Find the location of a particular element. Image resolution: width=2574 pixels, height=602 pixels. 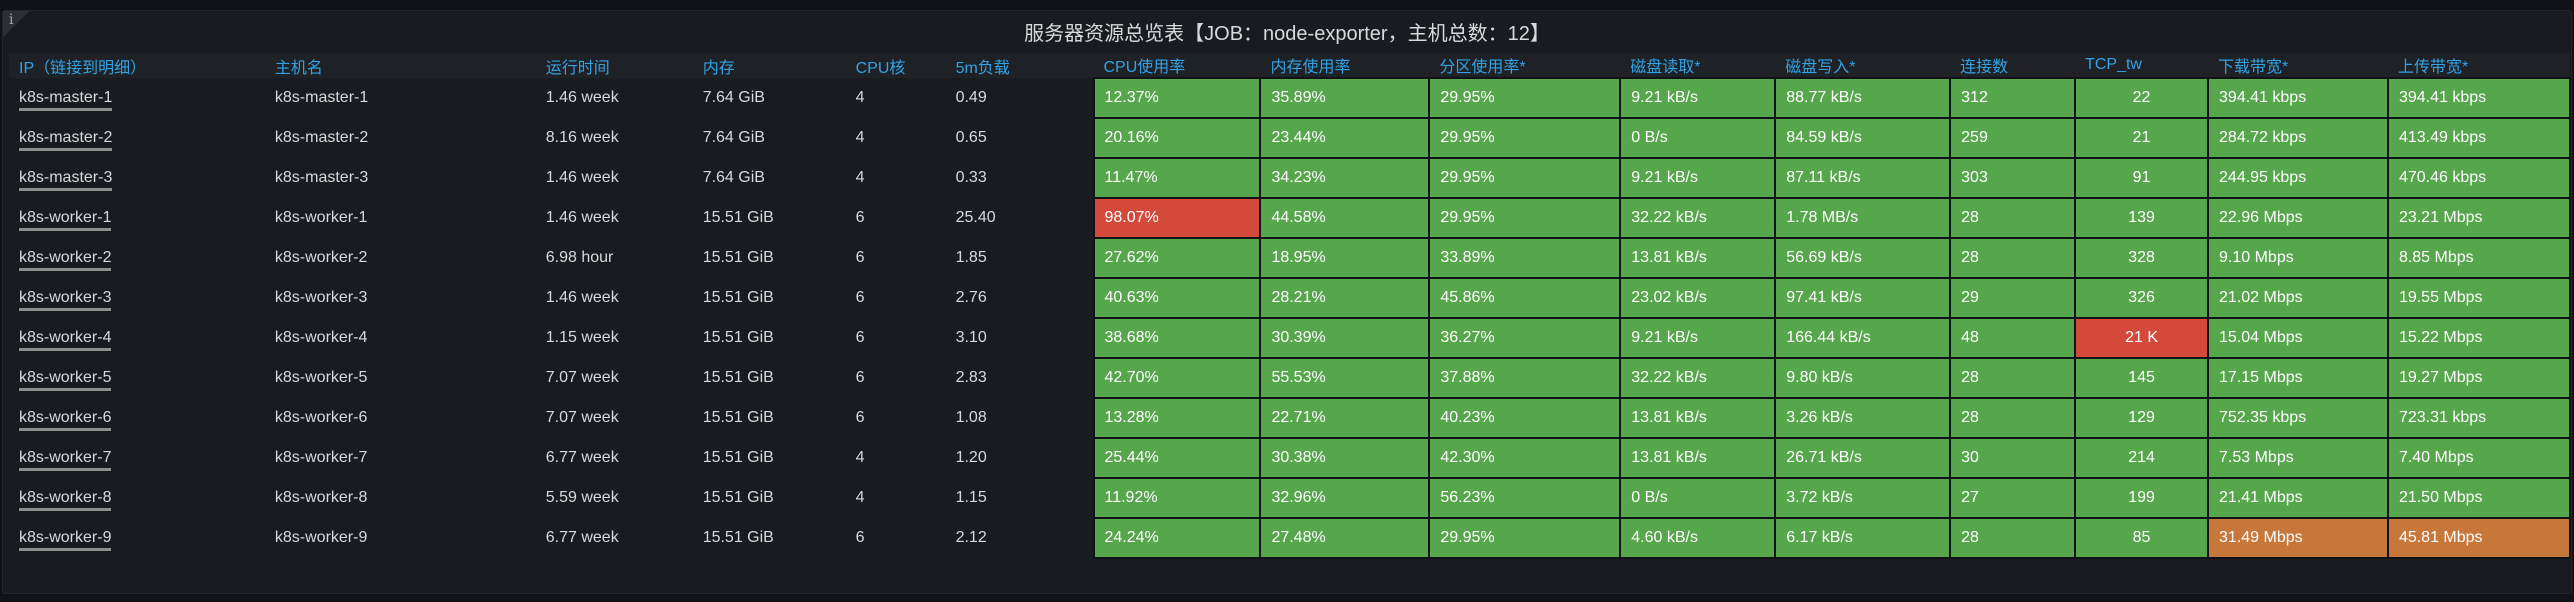

cell-ip: k8s-master-2 is located at coordinates (137, 138).